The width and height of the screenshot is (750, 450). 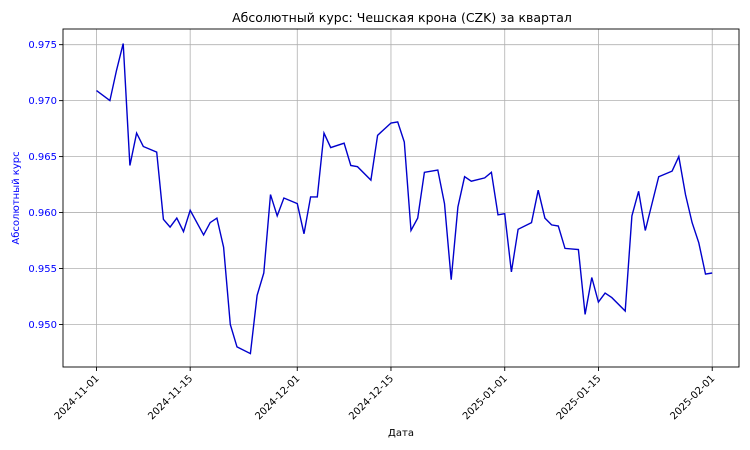 What do you see at coordinates (77, 397) in the screenshot?
I see `x-tick-label: 2024-11-01` at bounding box center [77, 397].